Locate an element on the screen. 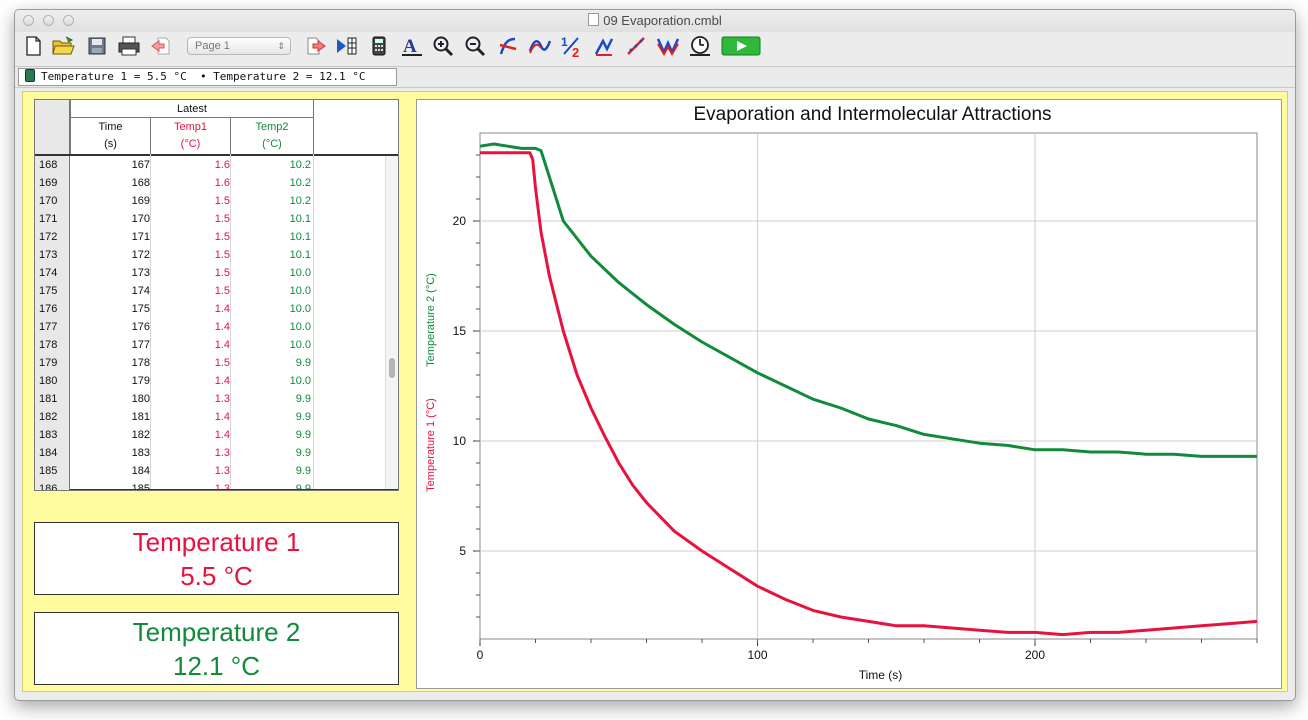 The width and height of the screenshot is (1308, 720). y-tick-label: 10 is located at coordinates (460, 441).